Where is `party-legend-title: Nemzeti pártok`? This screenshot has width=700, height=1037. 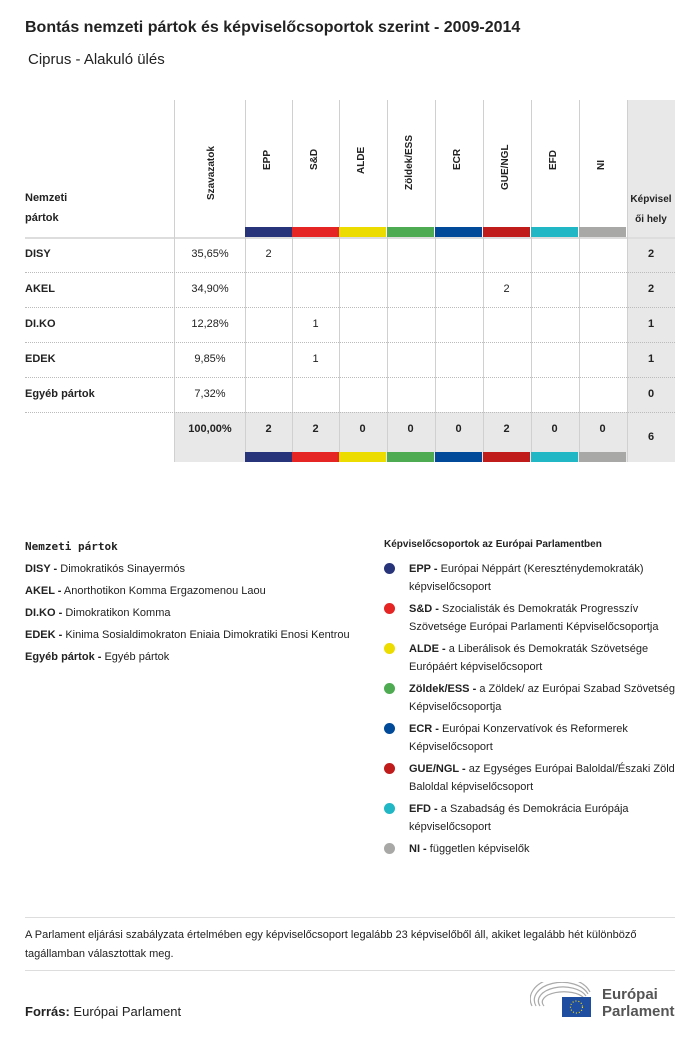
party-legend-title: Nemzeti pártok is located at coordinates (71, 546).